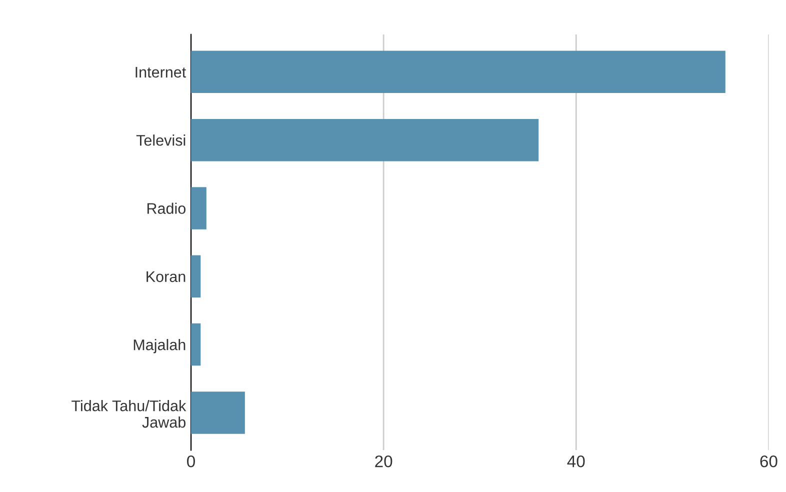  Describe the element at coordinates (166, 276) in the screenshot. I see `y-tick-label: Koran` at that location.